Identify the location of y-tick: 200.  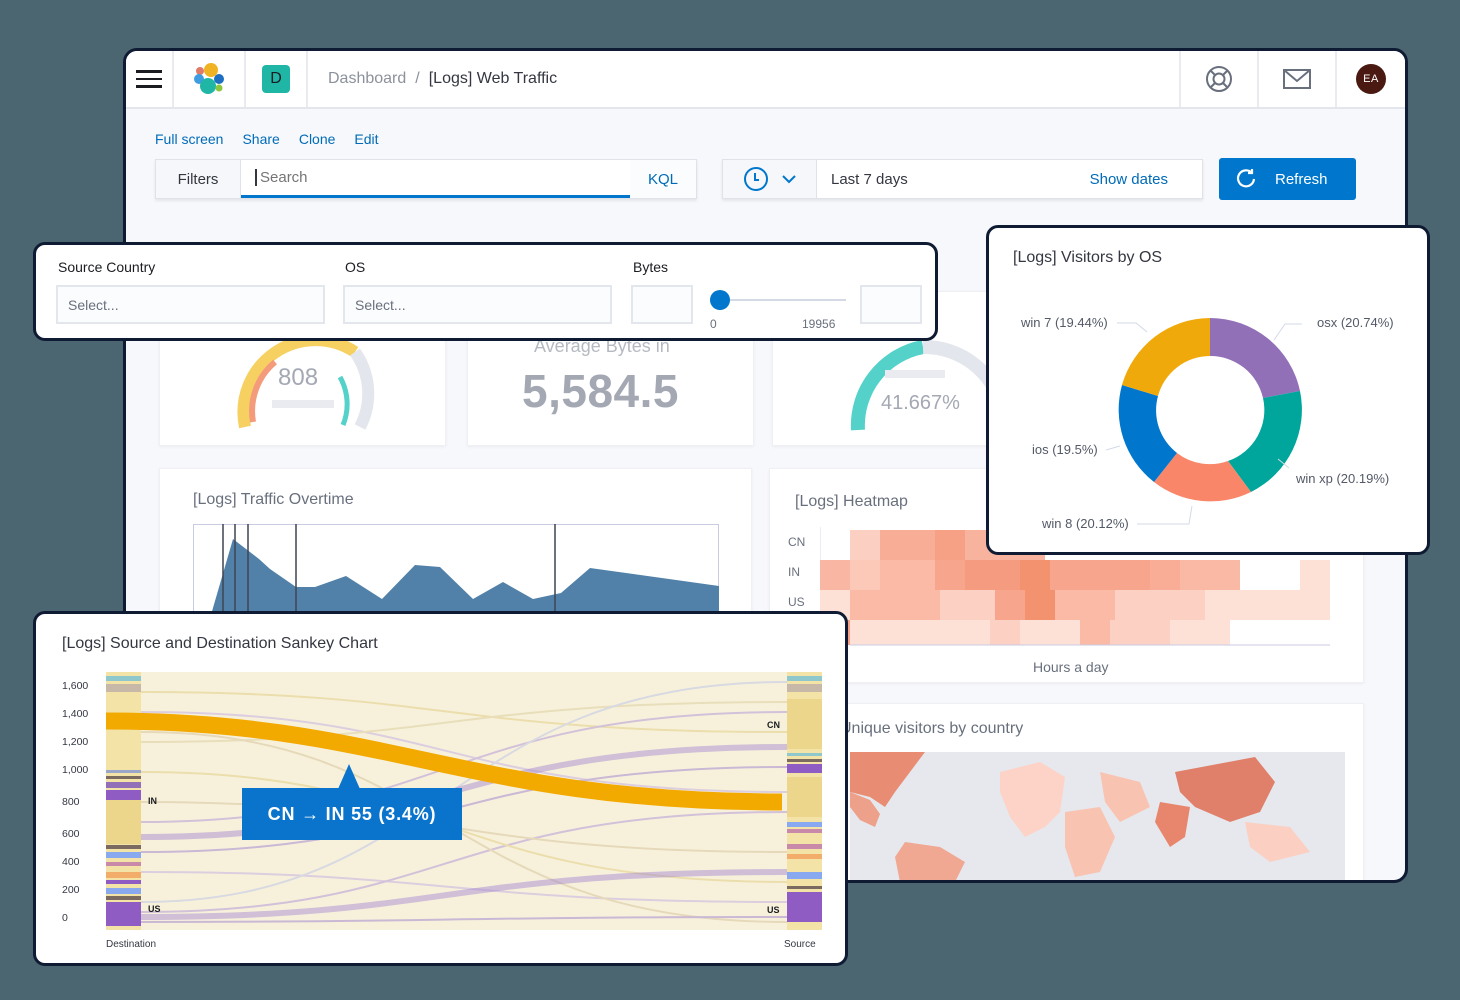
(71, 890).